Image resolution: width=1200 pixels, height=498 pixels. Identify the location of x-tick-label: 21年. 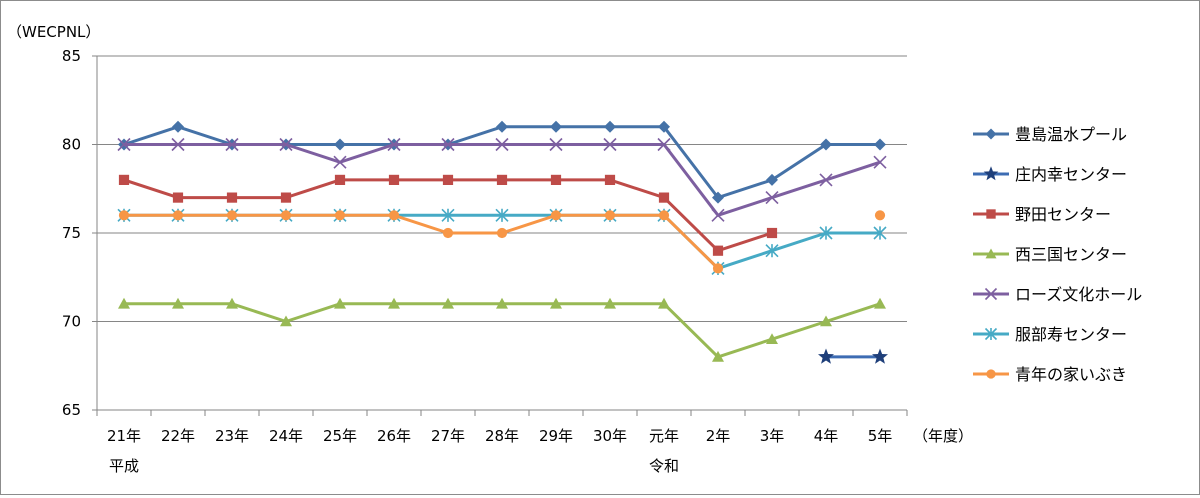
(124, 436).